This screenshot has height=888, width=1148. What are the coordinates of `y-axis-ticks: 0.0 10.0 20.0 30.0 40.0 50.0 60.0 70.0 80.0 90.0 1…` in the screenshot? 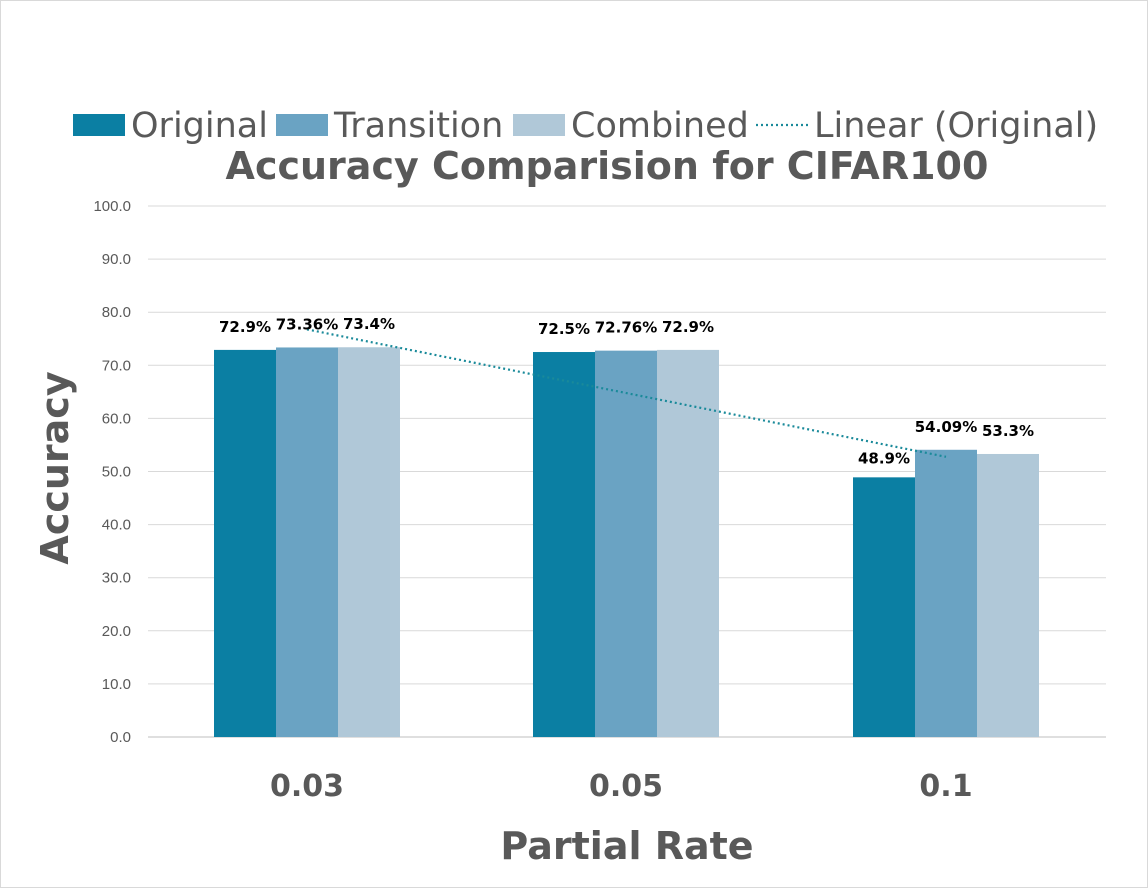 It's located at (112, 472).